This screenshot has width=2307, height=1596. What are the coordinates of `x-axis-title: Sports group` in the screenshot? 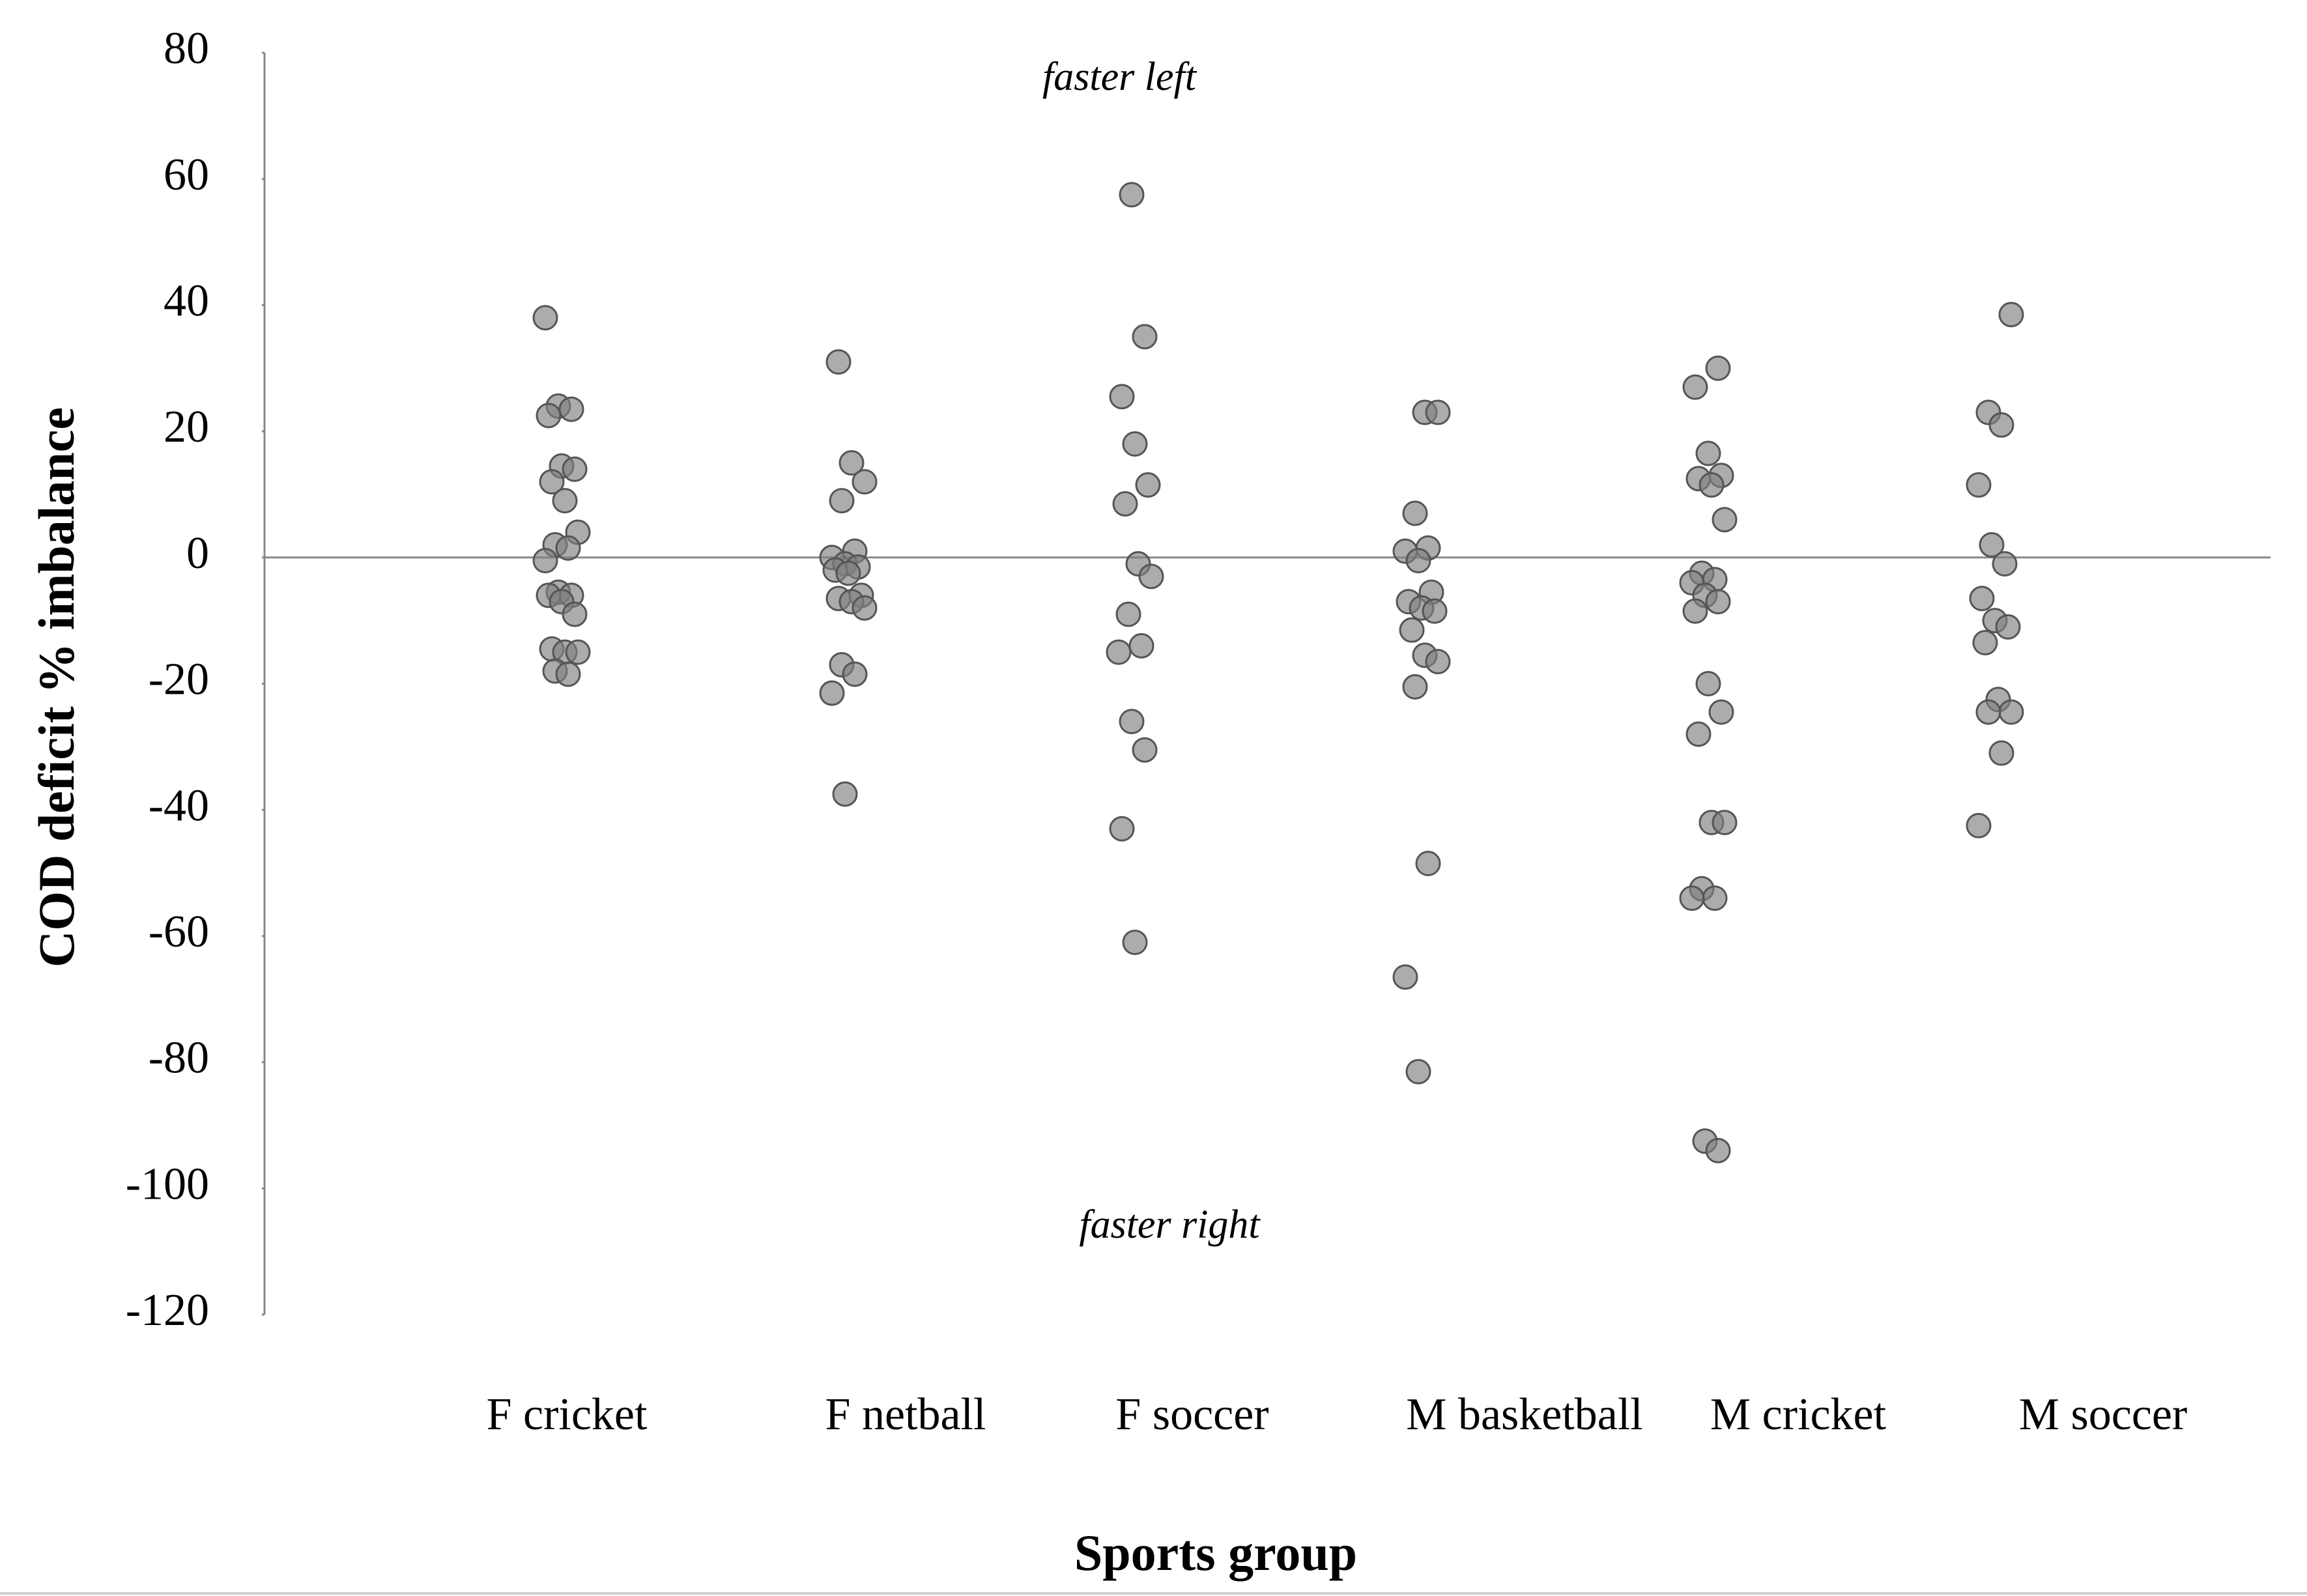 It's located at (1215, 1553).